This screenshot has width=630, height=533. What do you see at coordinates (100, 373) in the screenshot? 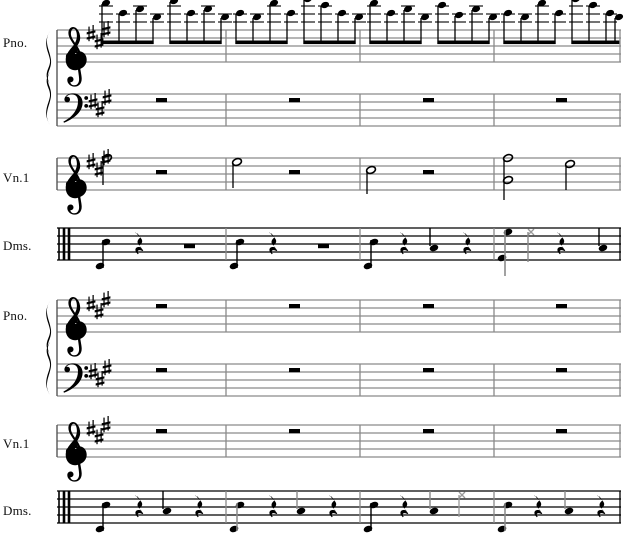
I see `key-signature-piano-bass-system2` at bounding box center [100, 373].